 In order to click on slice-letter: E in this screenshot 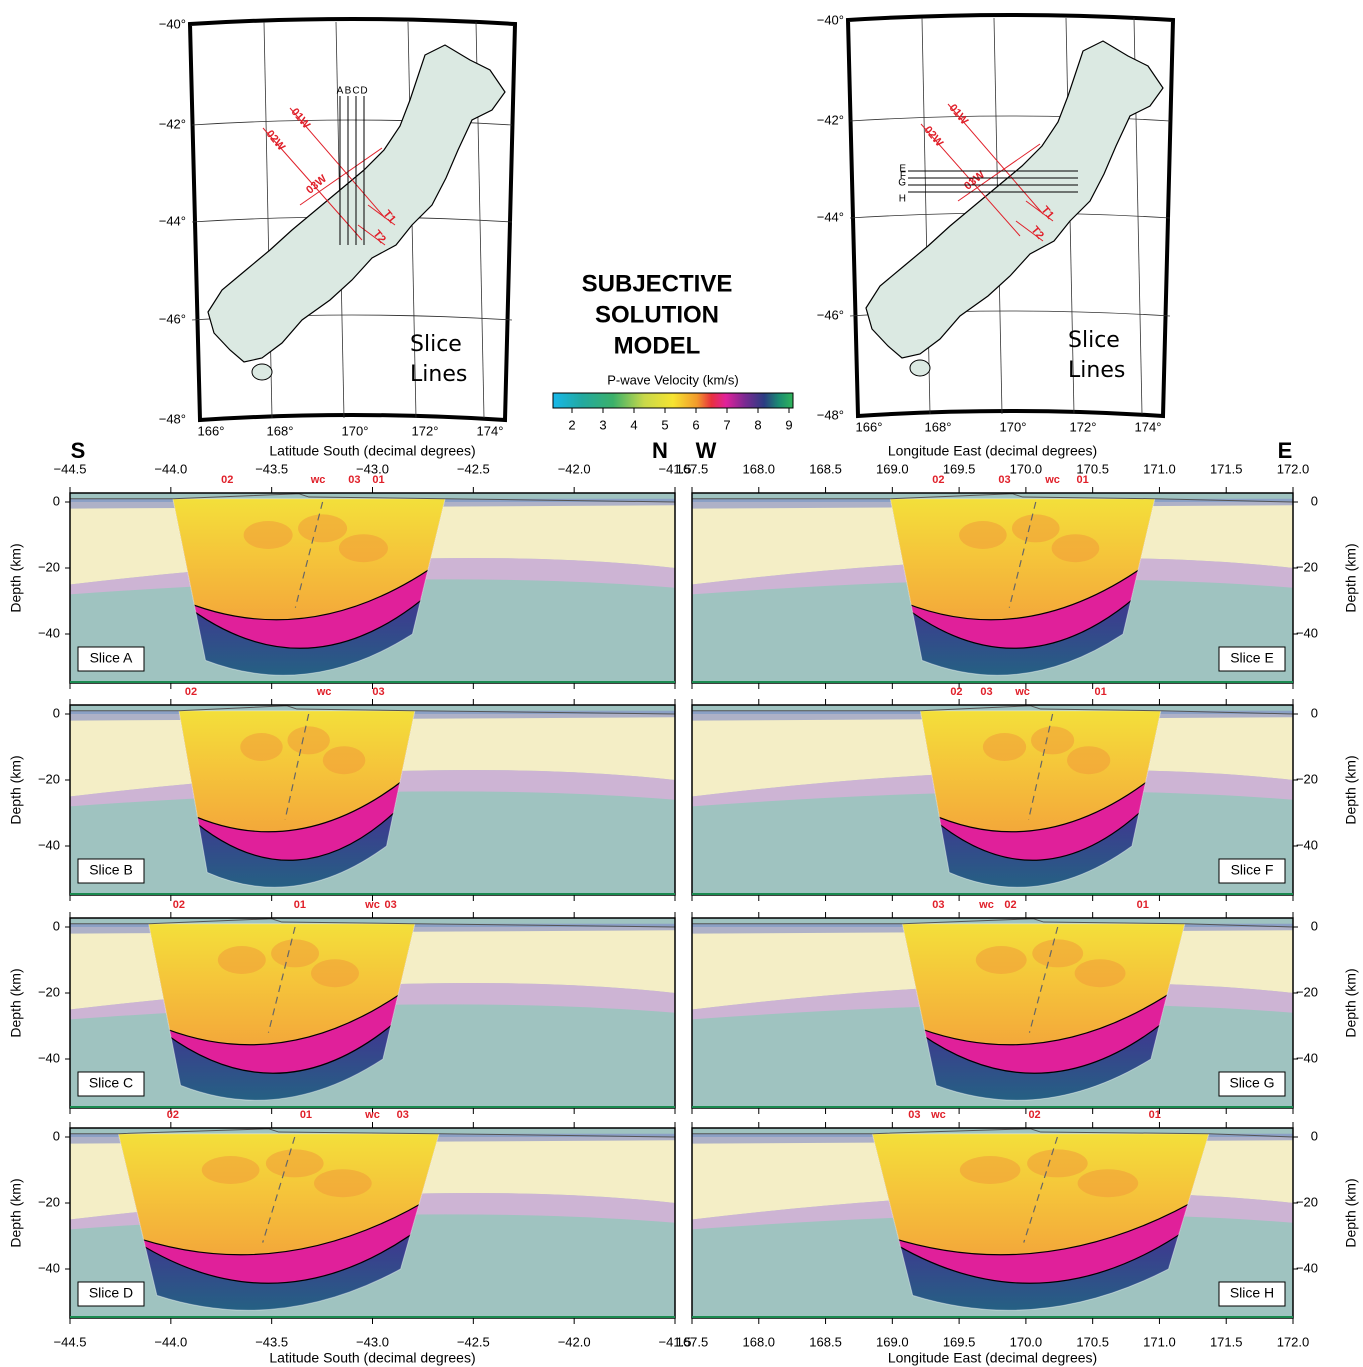, I will do `click(902, 169)`.